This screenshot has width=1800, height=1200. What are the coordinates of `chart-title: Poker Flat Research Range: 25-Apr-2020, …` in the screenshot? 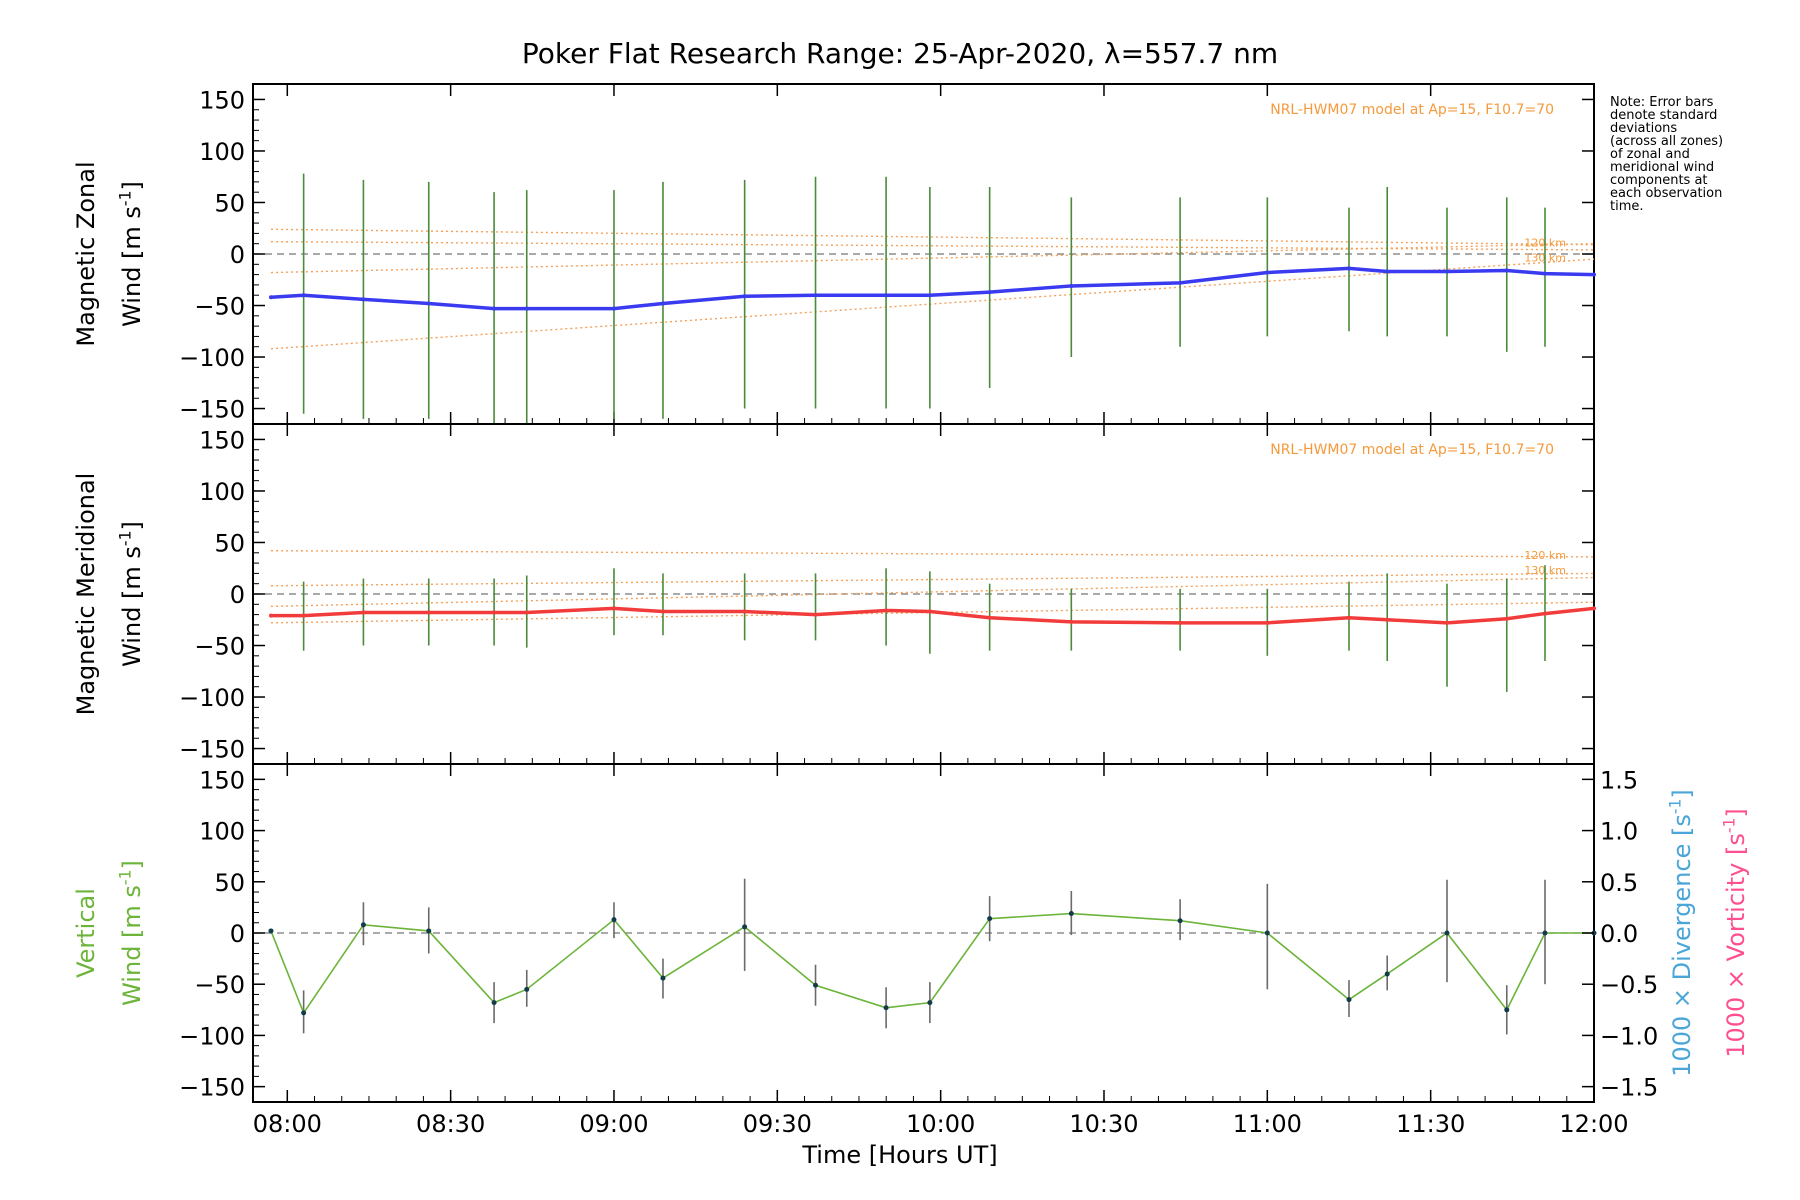 It's located at (900, 53).